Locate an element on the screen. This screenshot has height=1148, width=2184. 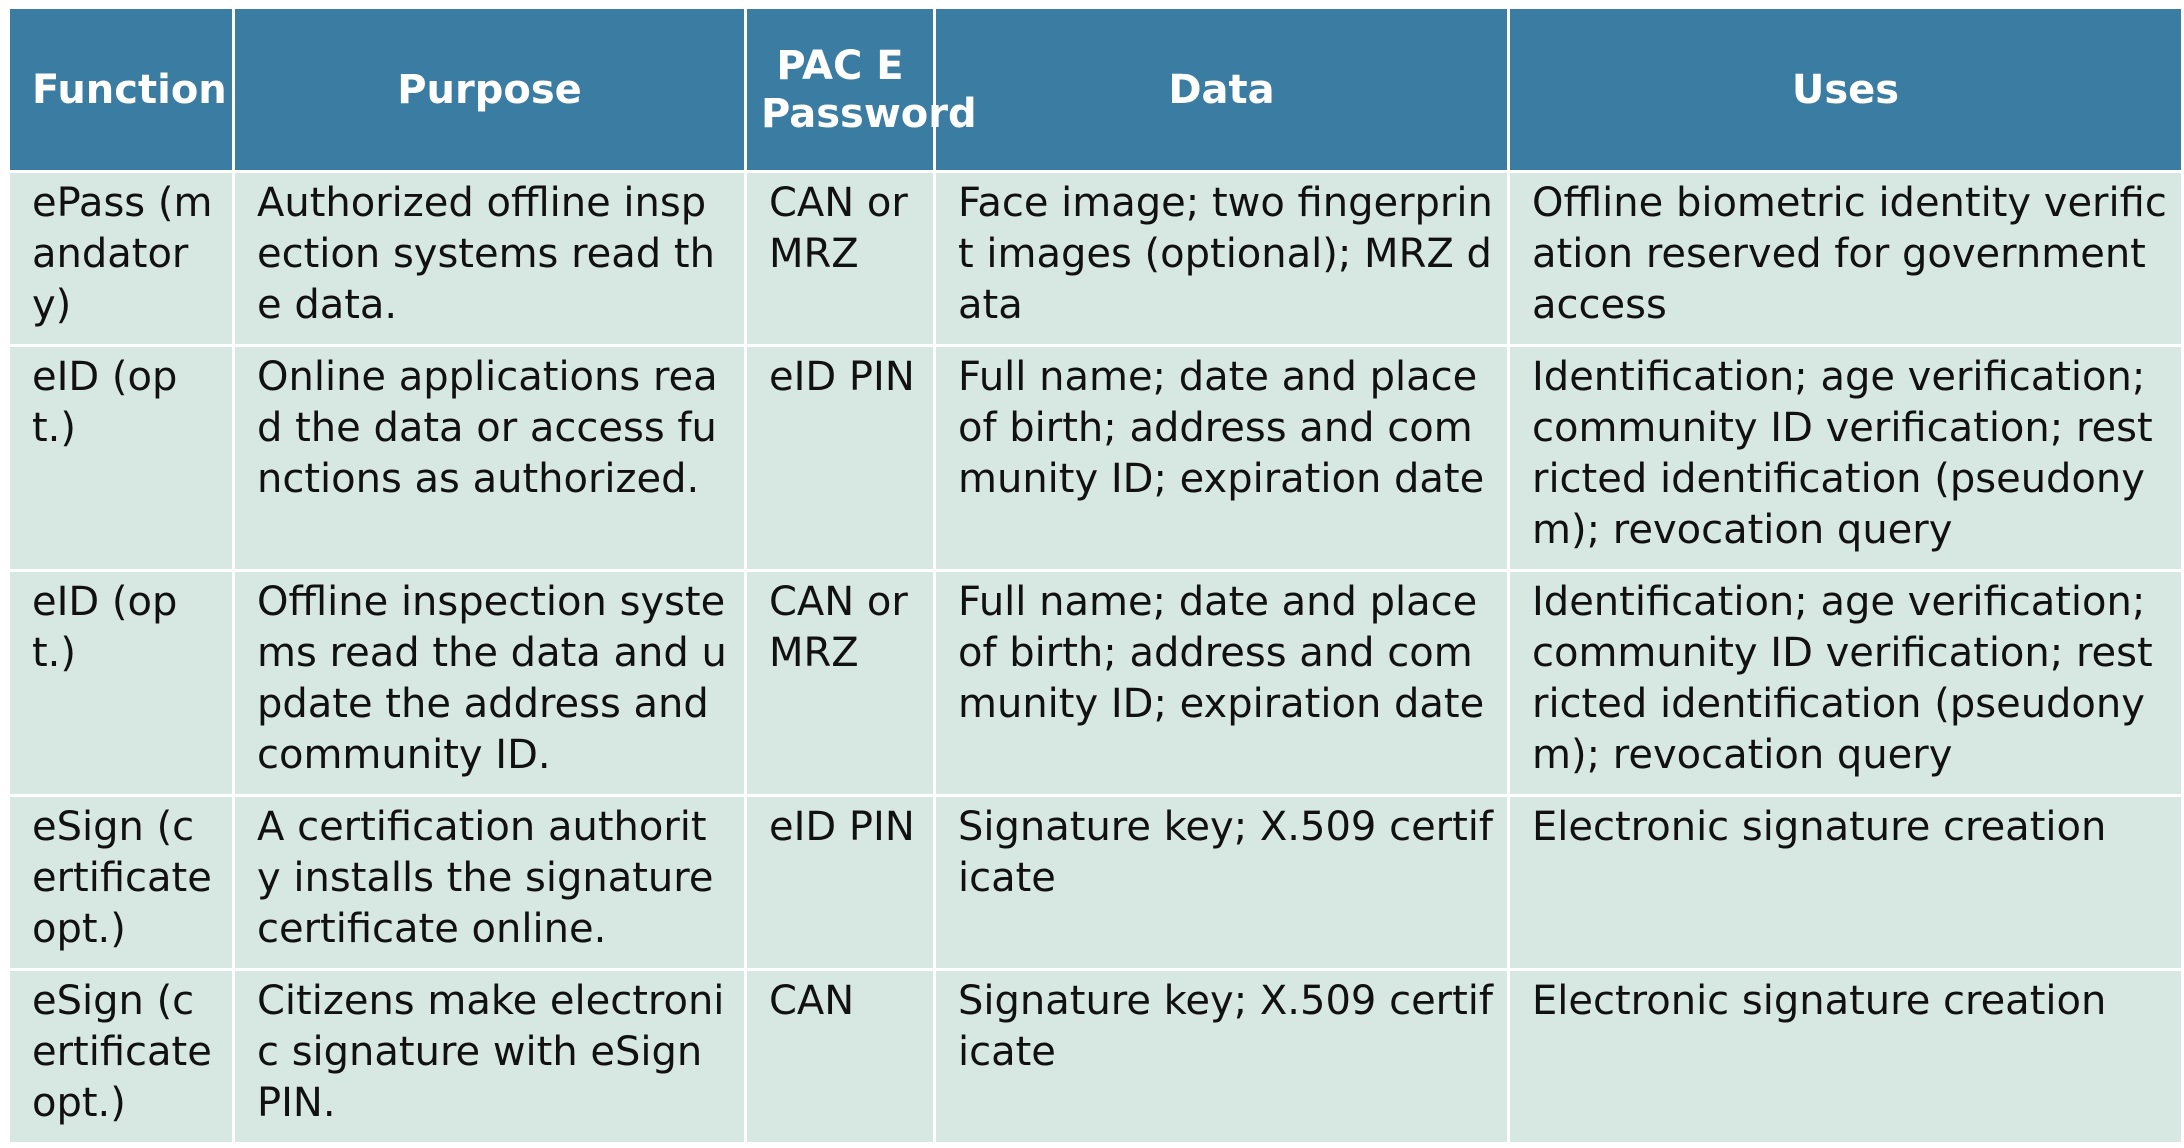
cell-password: CAN is located at coordinates (840, 1056).